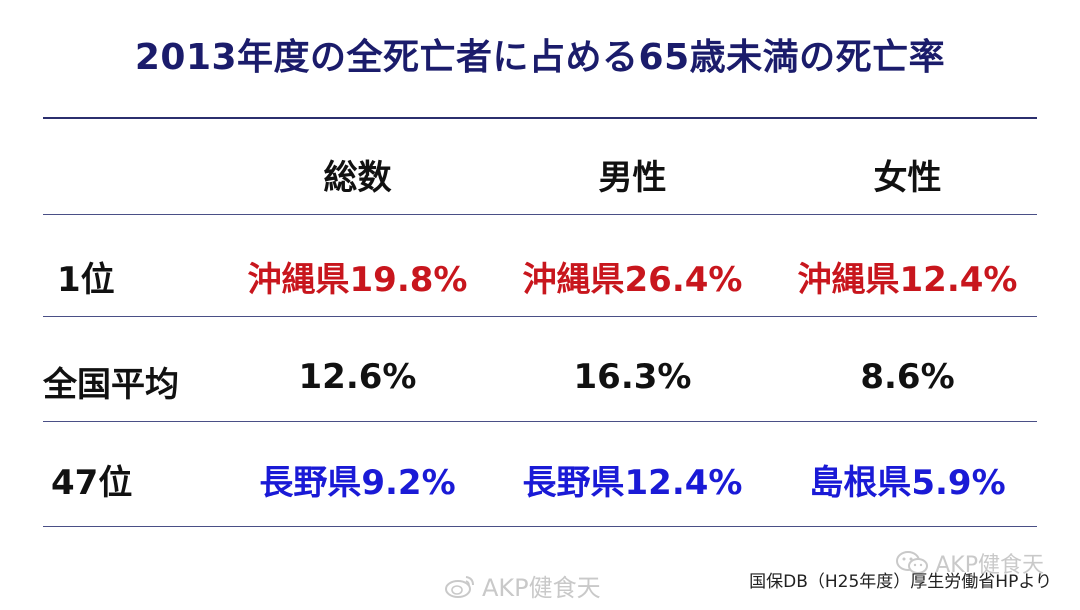 This screenshot has width=1080, height=610. I want to click on watermark-bottom-center: AKP健食天, so click(522, 585).